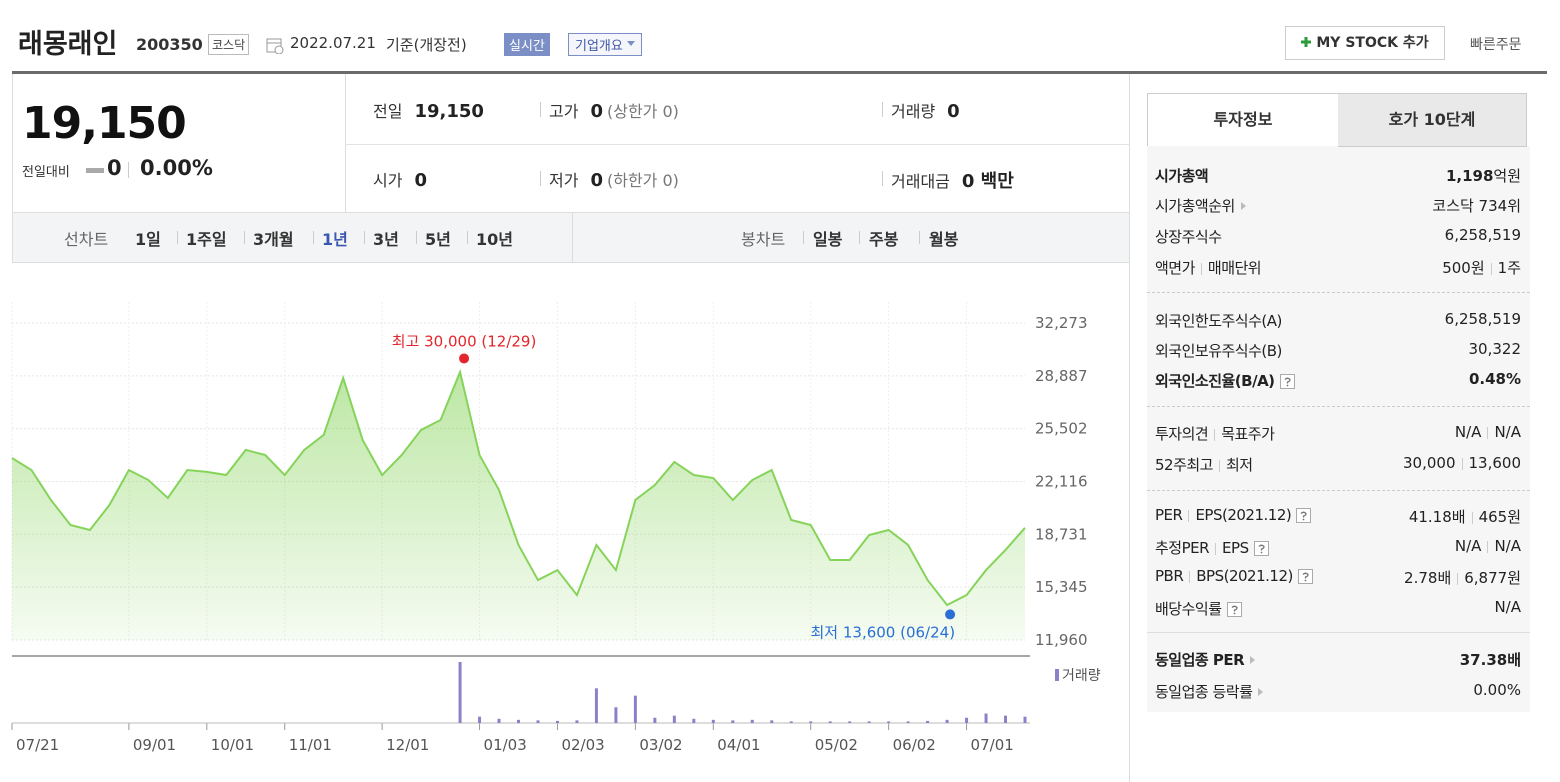 This screenshot has height=782, width=1560. What do you see at coordinates (386, 239) in the screenshot?
I see `period-tab: 3년` at bounding box center [386, 239].